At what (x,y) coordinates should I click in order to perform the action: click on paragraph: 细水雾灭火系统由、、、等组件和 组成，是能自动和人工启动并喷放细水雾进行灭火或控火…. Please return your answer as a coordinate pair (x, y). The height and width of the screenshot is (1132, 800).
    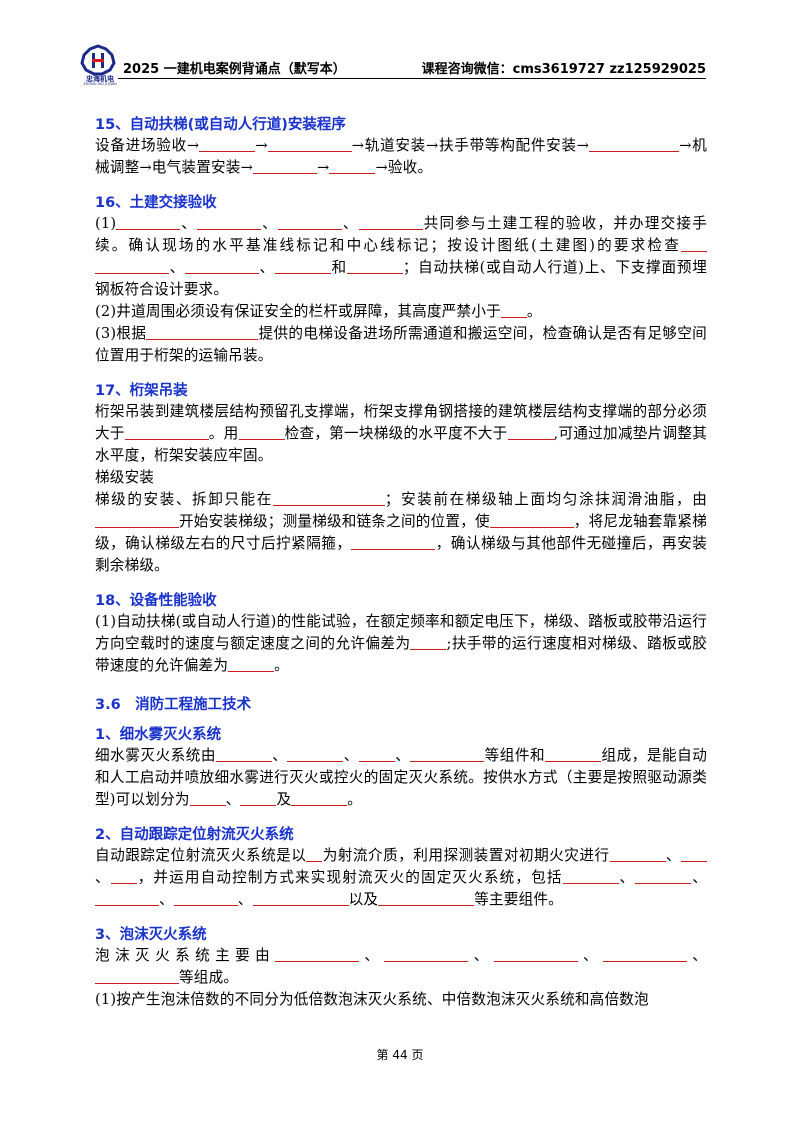
    Looking at the image, I should click on (401, 777).